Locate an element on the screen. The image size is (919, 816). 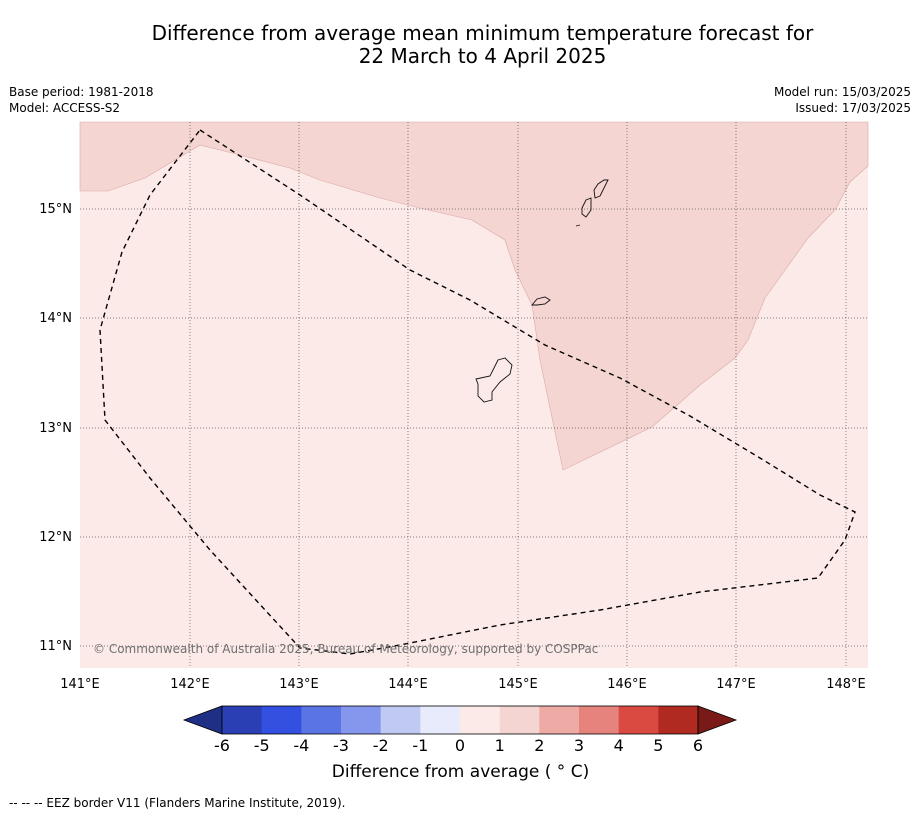
colorbar-label: -6 is located at coordinates (222, 745).